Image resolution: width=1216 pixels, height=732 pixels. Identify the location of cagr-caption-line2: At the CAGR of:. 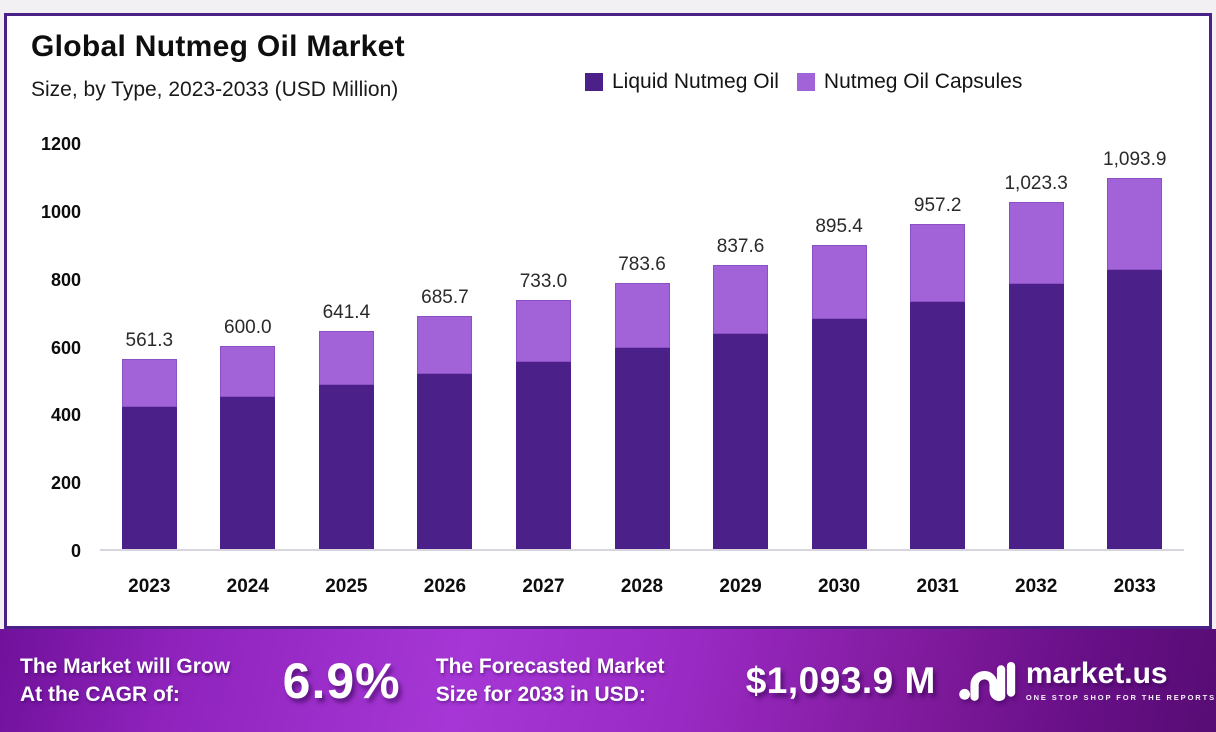
(100, 694).